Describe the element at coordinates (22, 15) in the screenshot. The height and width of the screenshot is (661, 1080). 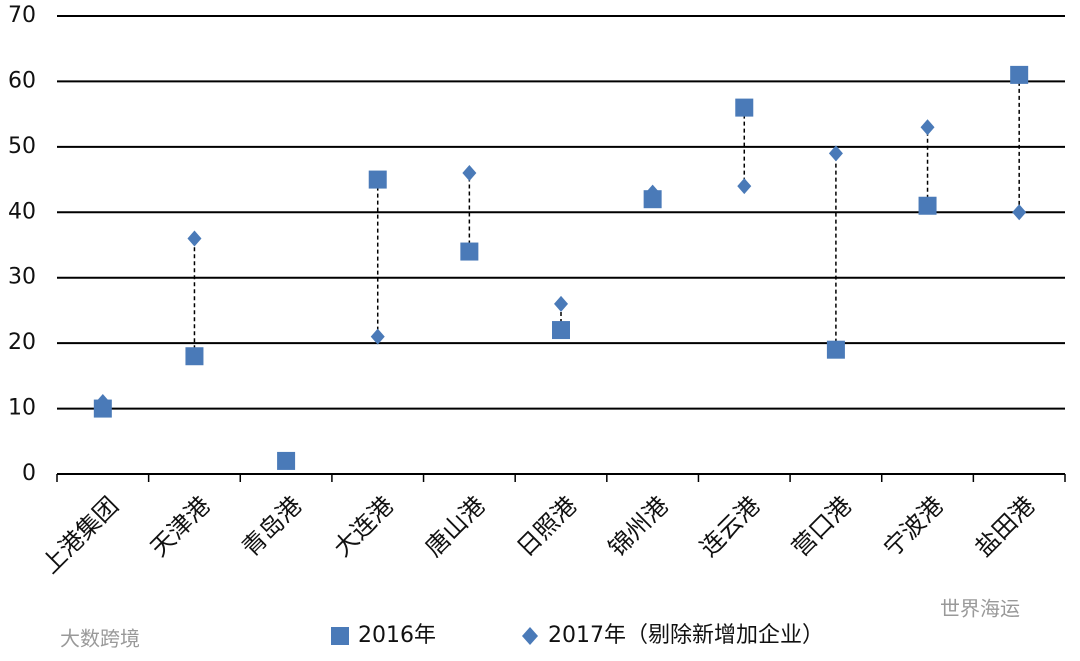
I see `y-tick-label: 70` at that location.